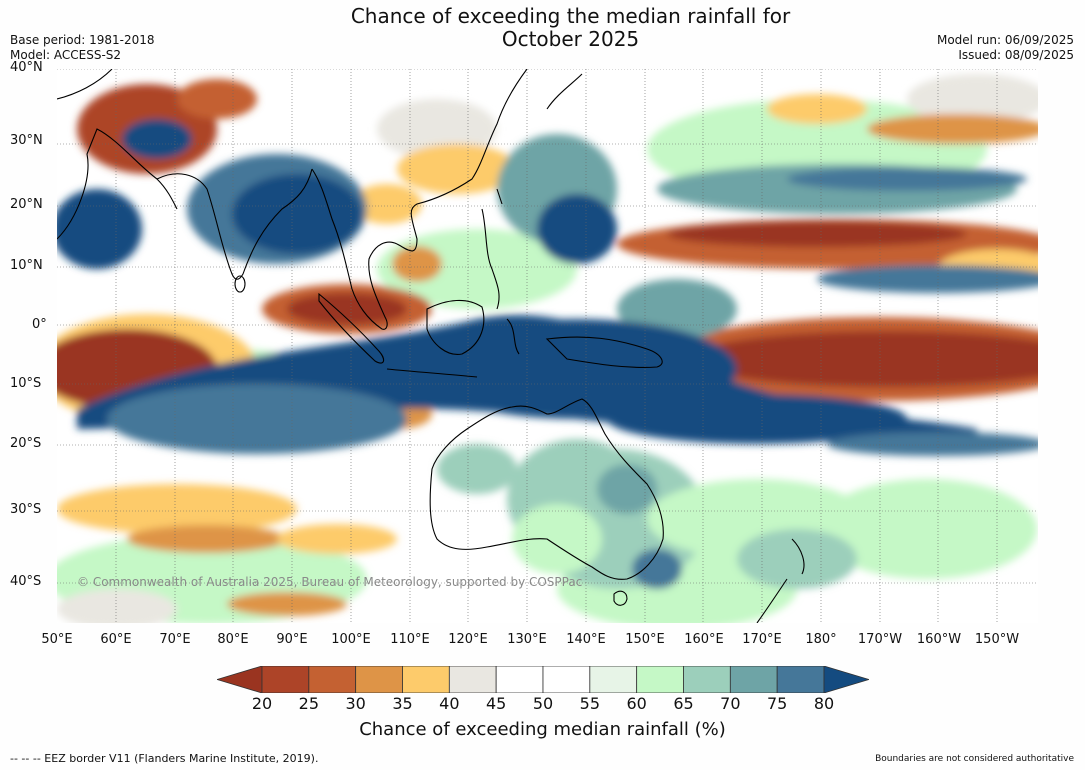 The image size is (1085, 770). Describe the element at coordinates (26, 67) in the screenshot. I see `lat-label-40n: 40°N` at that location.